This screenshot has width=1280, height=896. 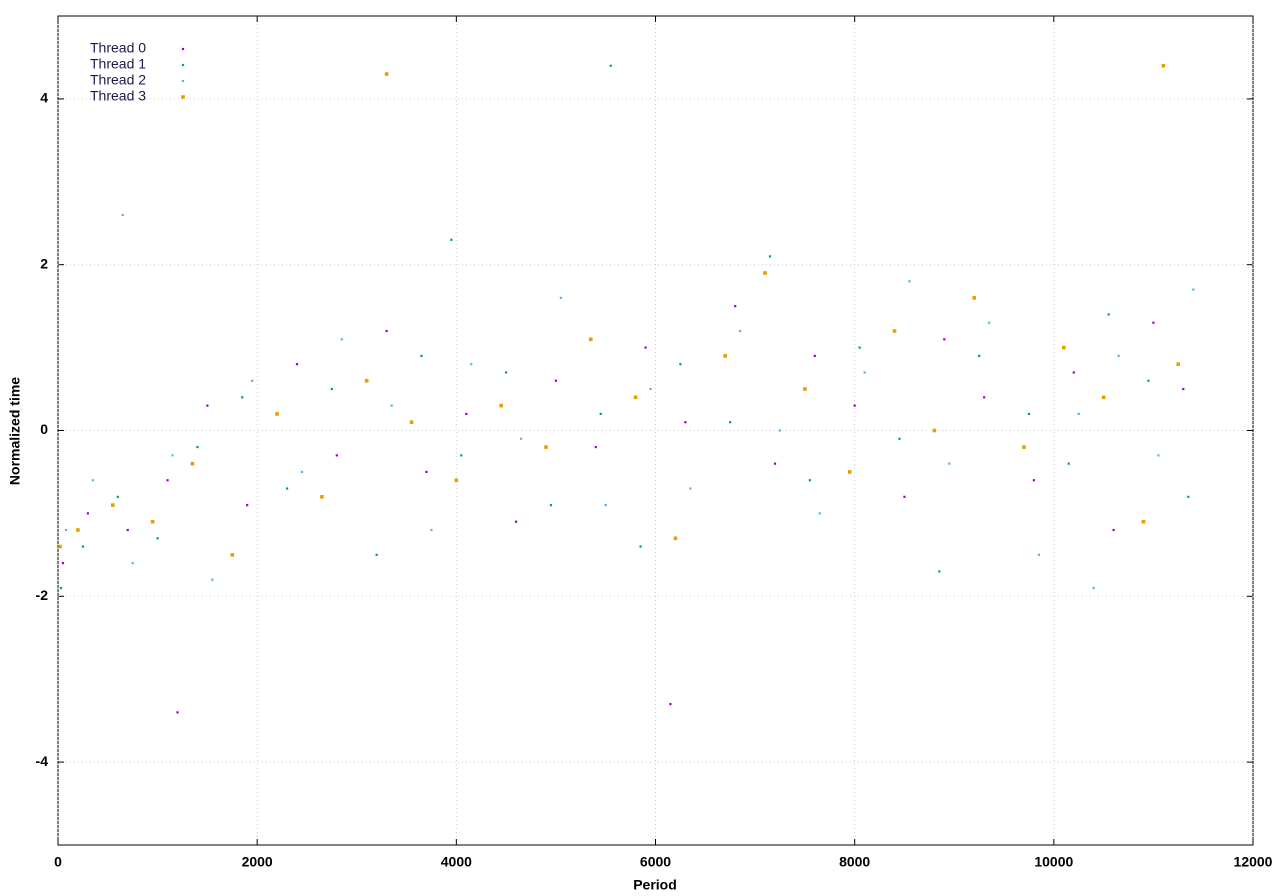 What do you see at coordinates (42, 595) in the screenshot?
I see `y-tick-label: -2` at bounding box center [42, 595].